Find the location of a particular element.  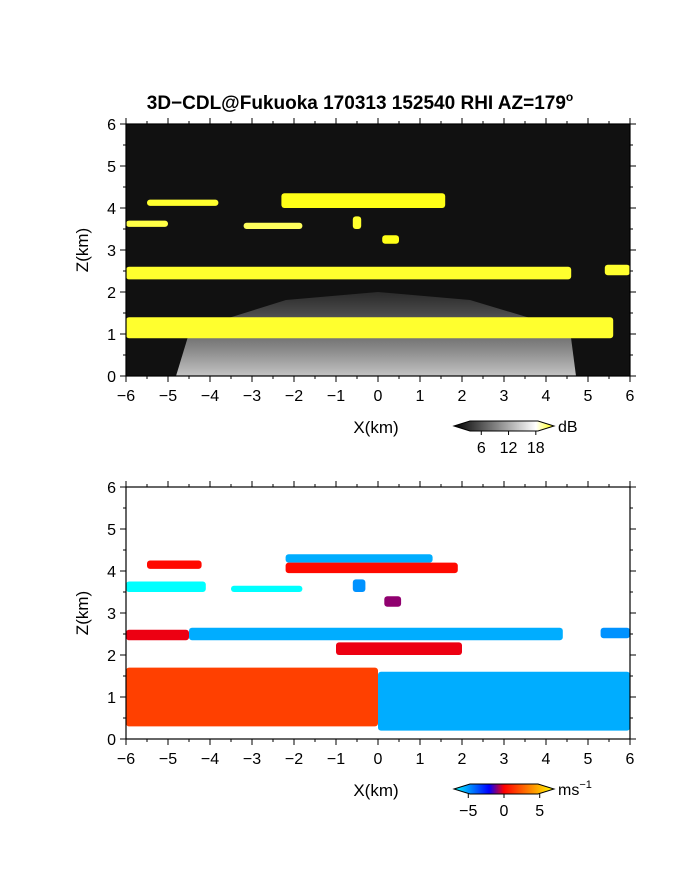

velocity-y-tick-label: 6 is located at coordinates (111, 488).